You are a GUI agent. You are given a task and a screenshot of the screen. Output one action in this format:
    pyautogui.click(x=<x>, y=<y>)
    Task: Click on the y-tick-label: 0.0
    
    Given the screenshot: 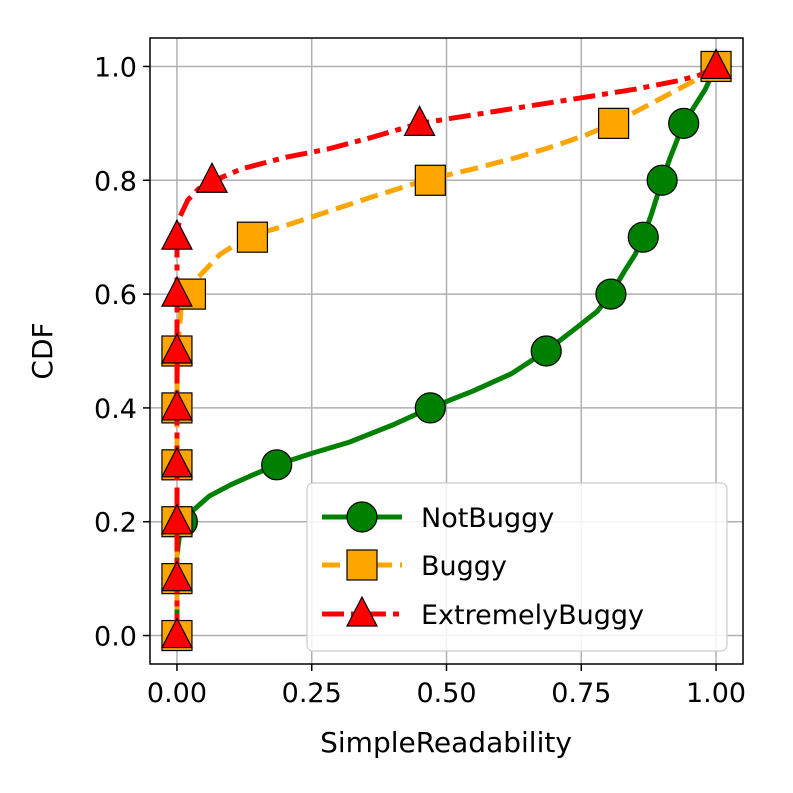 What is the action you would take?
    pyautogui.click(x=115, y=637)
    